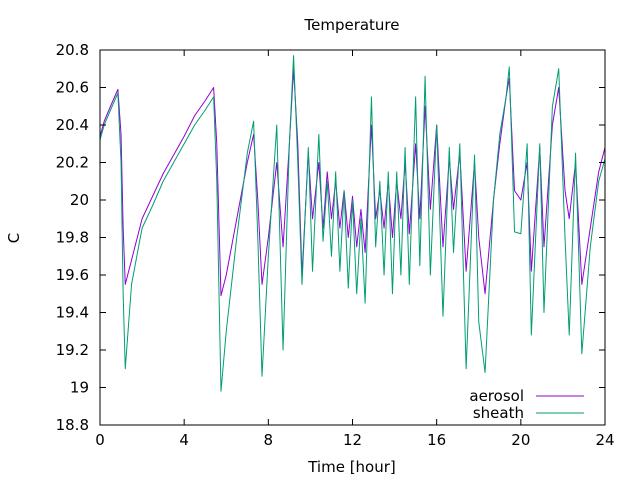 The image size is (640, 480). Describe the element at coordinates (498, 413) in the screenshot. I see `legend-label-sheath: sheath` at that location.